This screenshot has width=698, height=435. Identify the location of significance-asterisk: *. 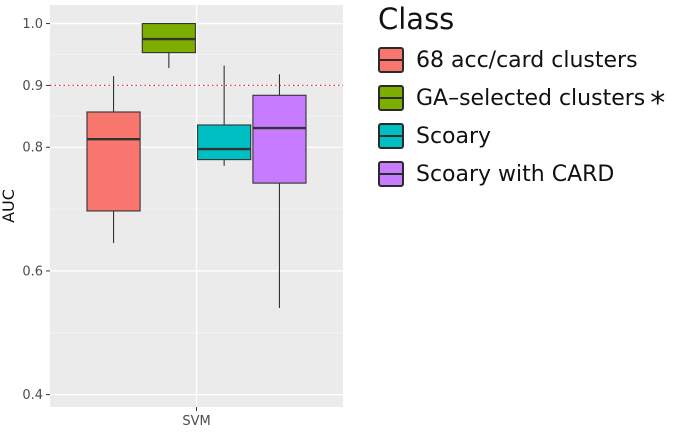
(658, 103).